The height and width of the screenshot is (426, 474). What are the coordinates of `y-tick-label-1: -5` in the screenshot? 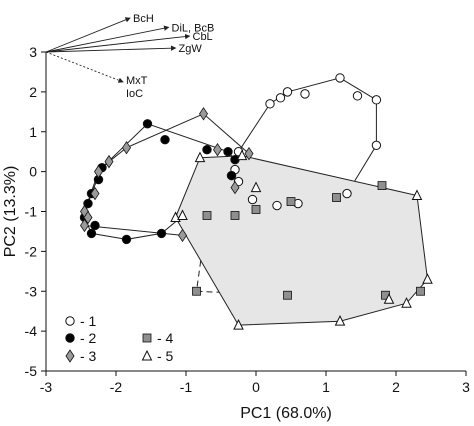 It's located at (31, 371).